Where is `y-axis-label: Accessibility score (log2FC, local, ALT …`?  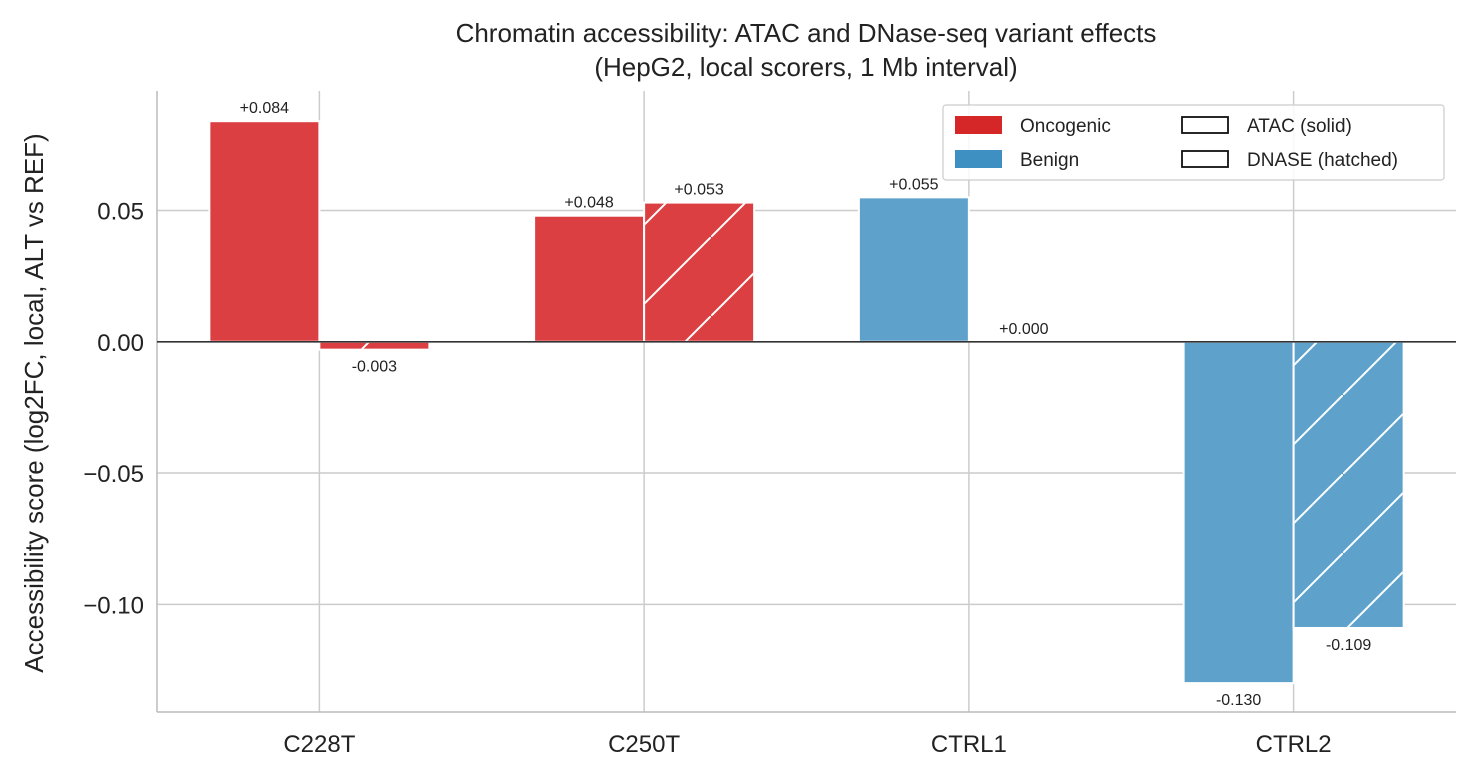
y-axis-label: Accessibility score (log2FC, local, ALT … is located at coordinates (34, 402).